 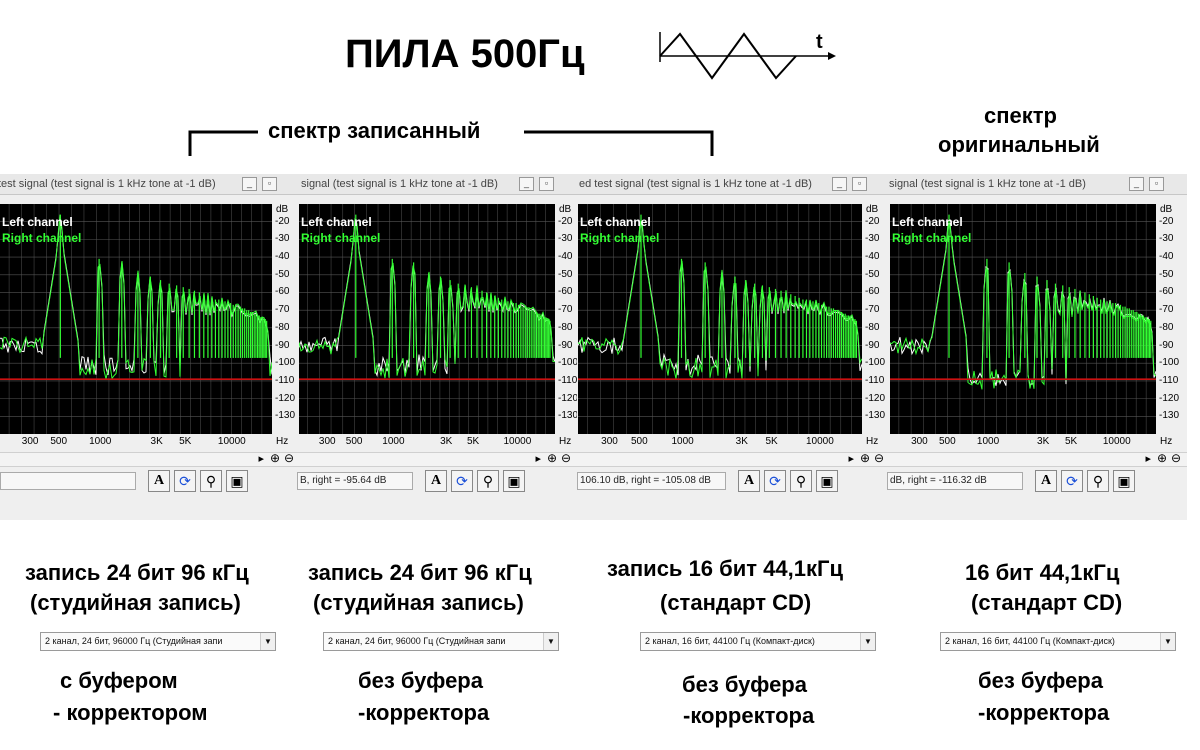 I want to click on page-title: ПИЛА 500Гц, so click(x=465, y=54).